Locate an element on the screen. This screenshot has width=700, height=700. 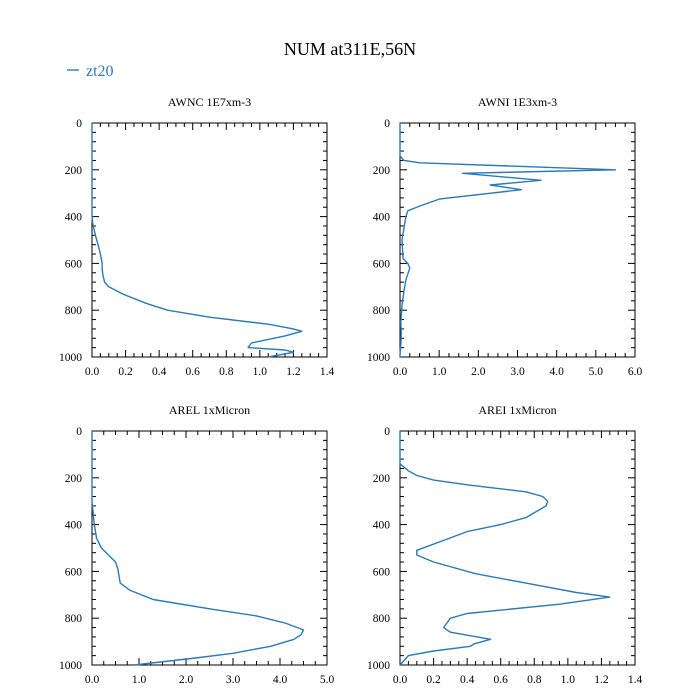
panel-title: AREL 1xMicron is located at coordinates (209, 410).